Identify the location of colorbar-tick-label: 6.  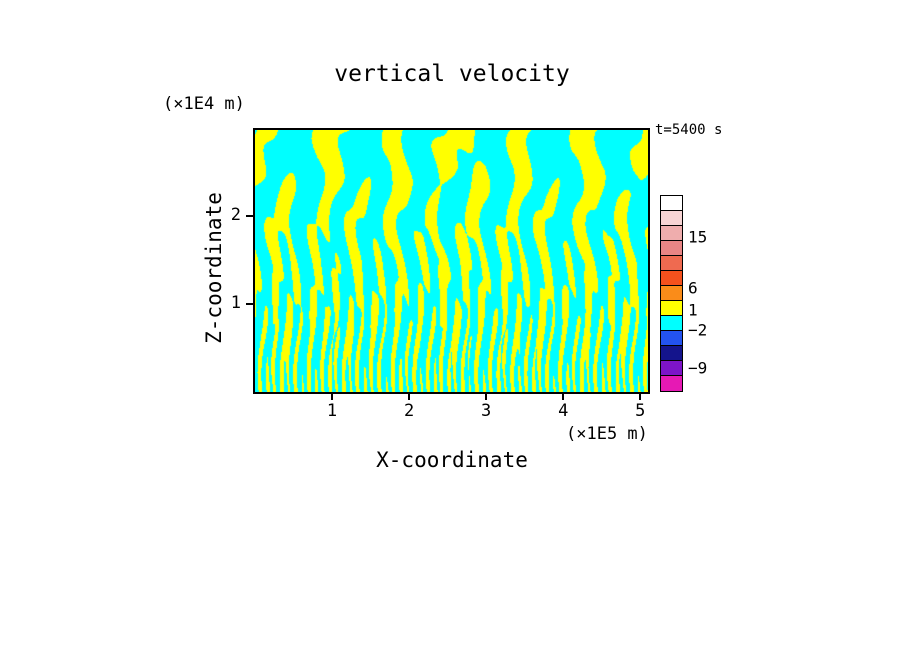
(693, 288).